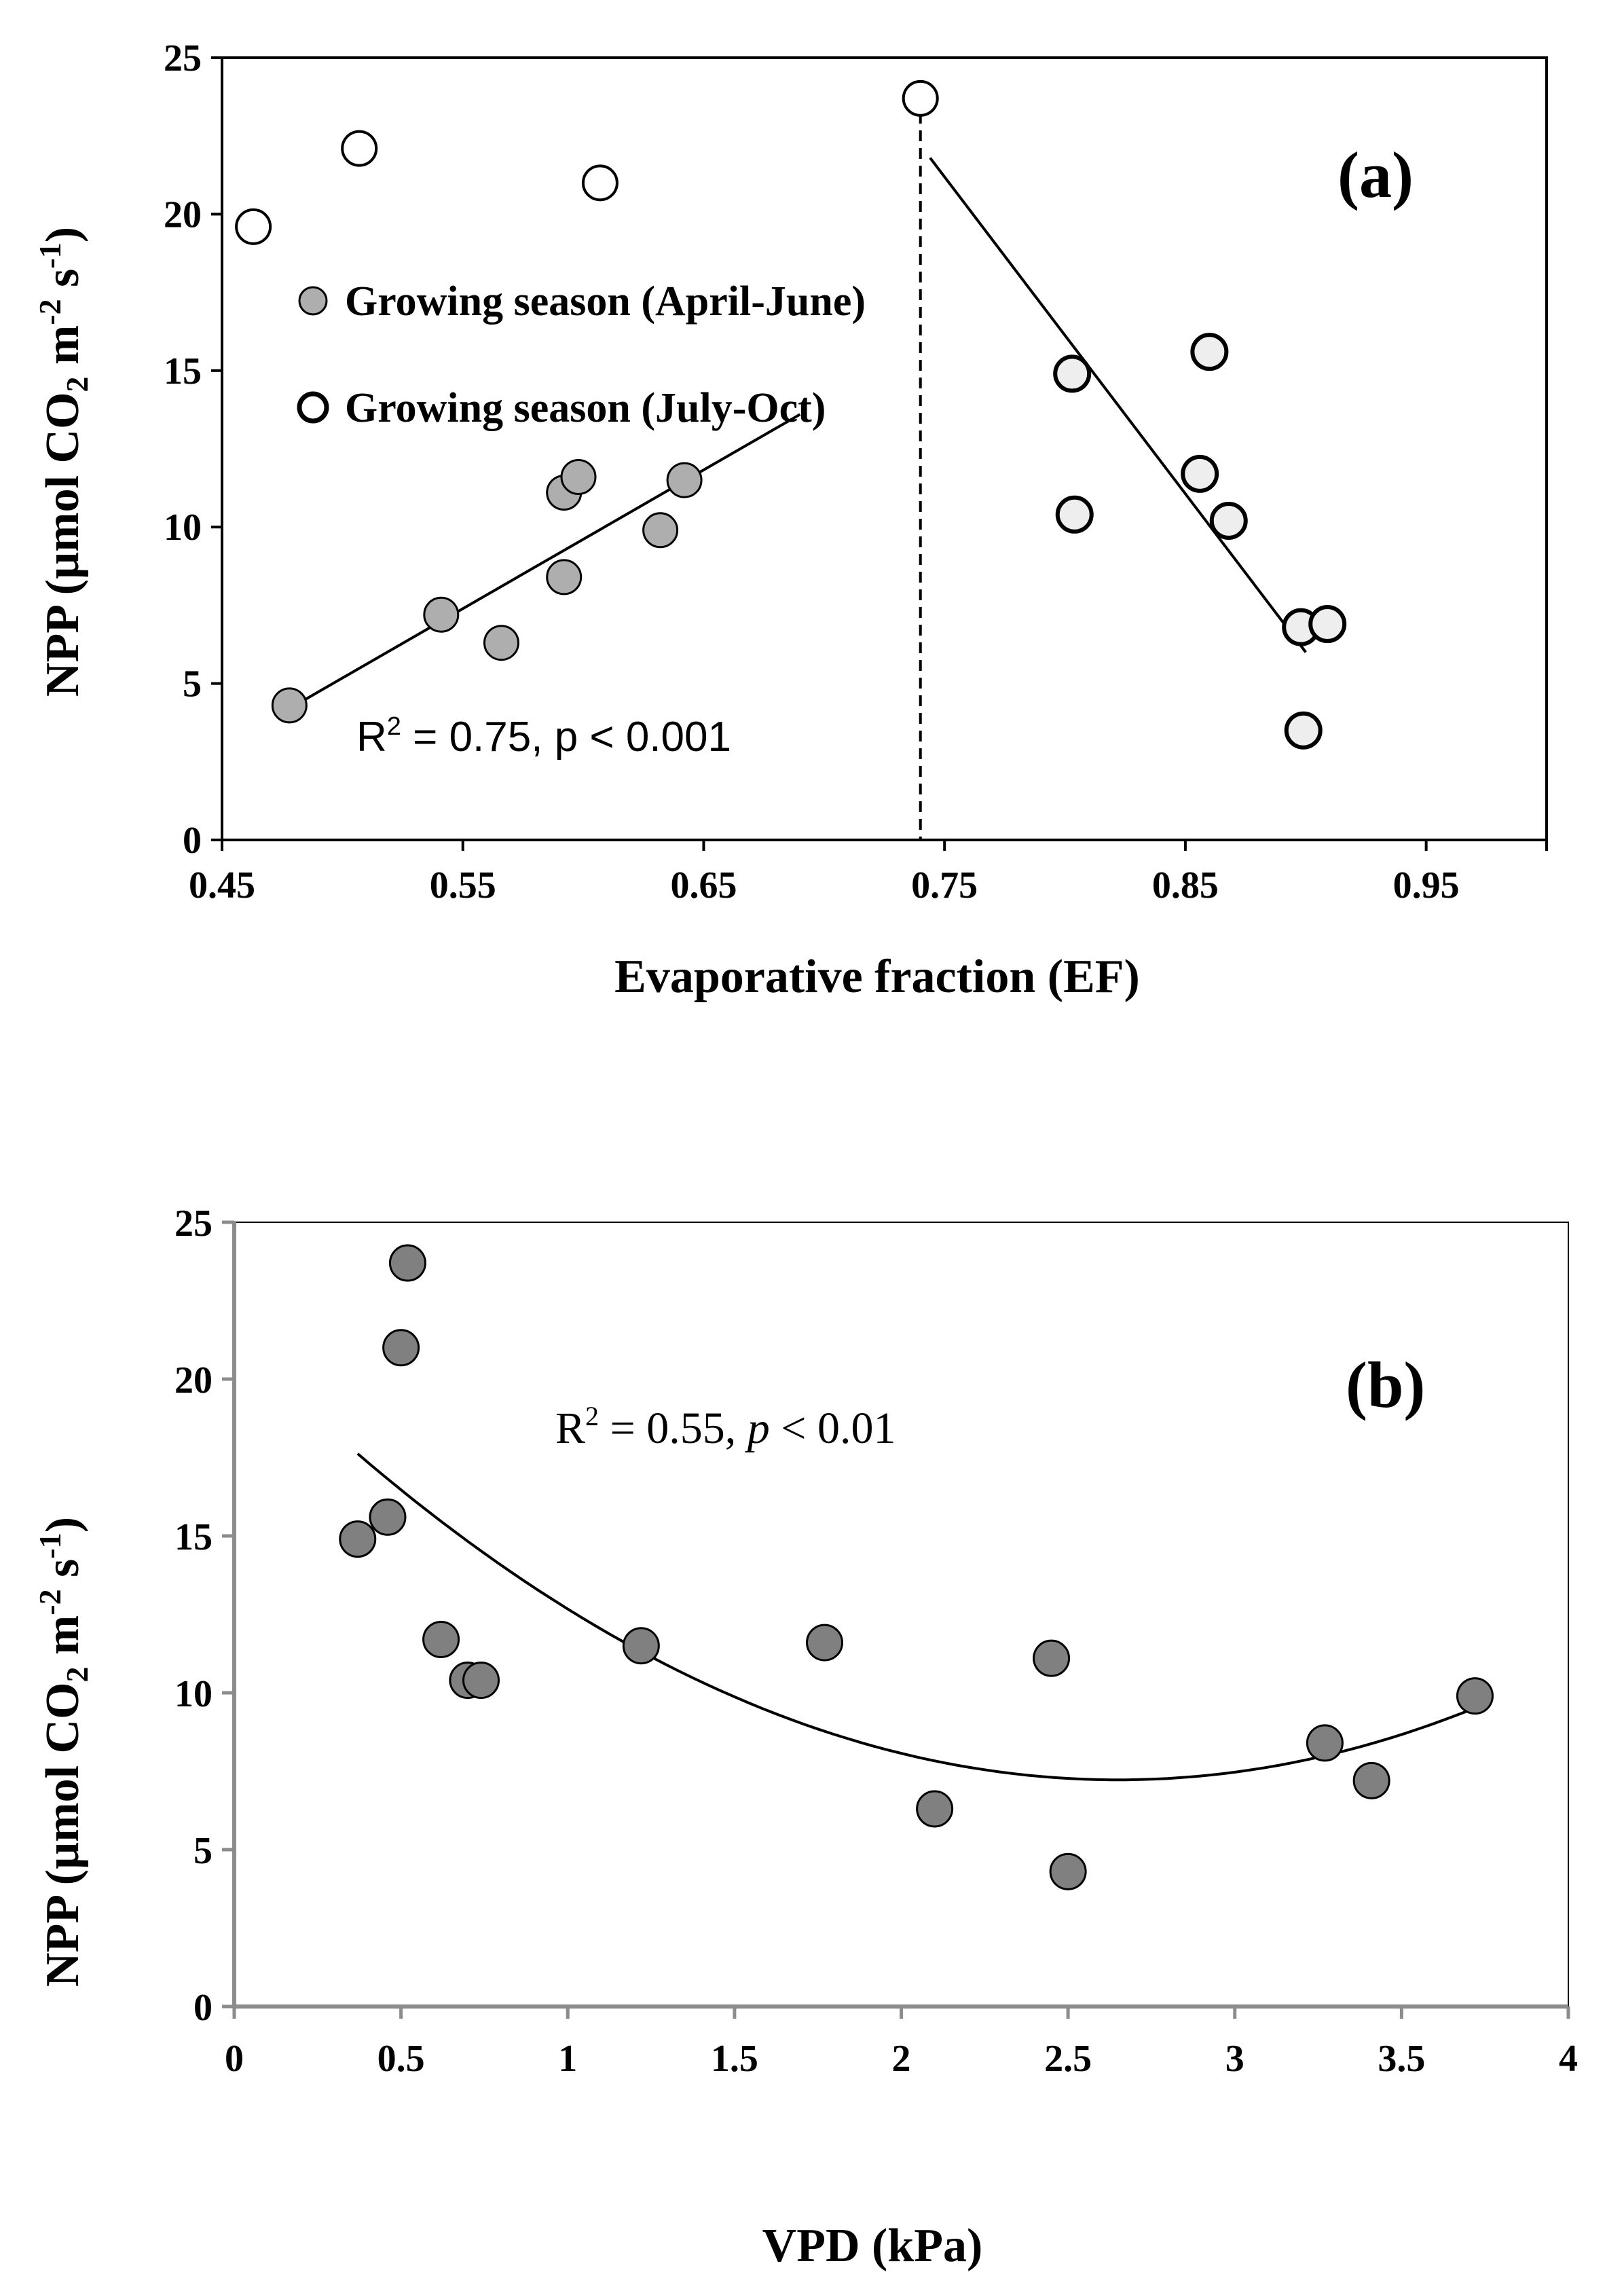 The width and height of the screenshot is (1624, 2272). I want to click on a-x-tick-label: 0.95, so click(1426, 885).